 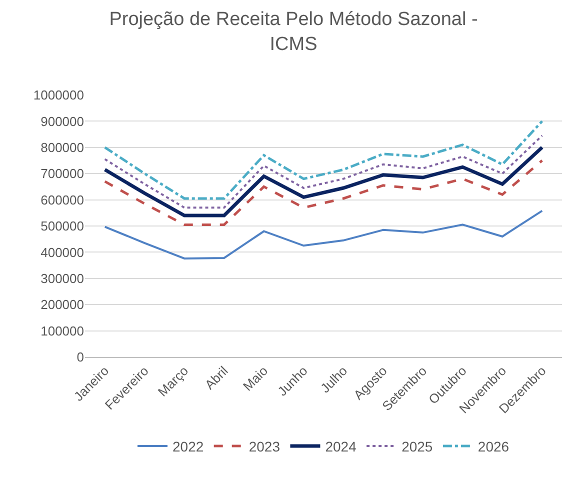 I want to click on y-tick-label: 1000000, so click(x=58, y=95).